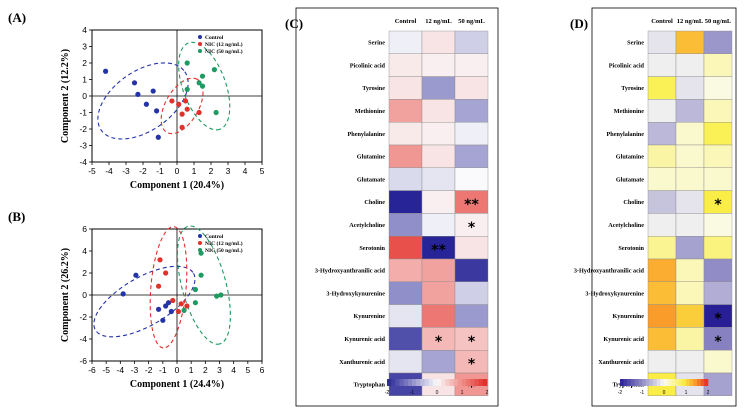 Image resolution: width=749 pixels, height=411 pixels. Describe the element at coordinates (92, 370) in the screenshot. I see `x-tick-label: -6` at that location.